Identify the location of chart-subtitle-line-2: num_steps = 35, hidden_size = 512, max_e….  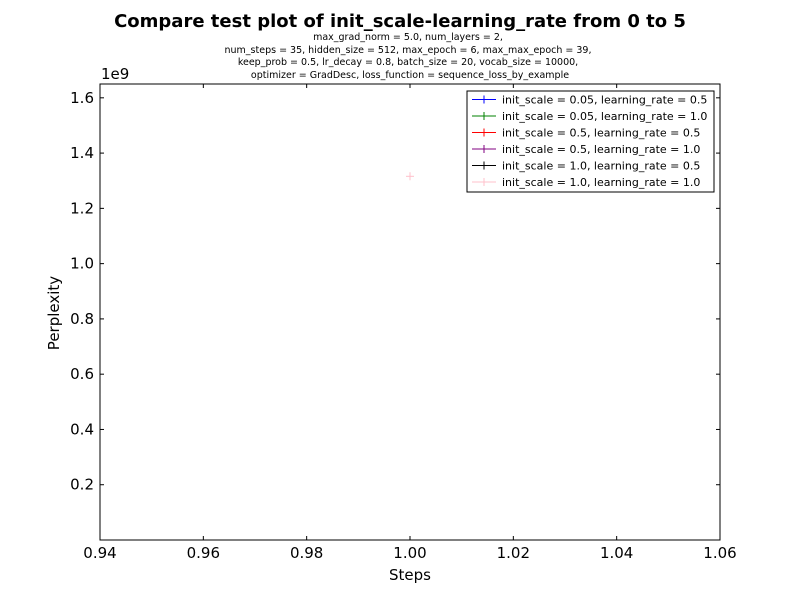
(408, 50).